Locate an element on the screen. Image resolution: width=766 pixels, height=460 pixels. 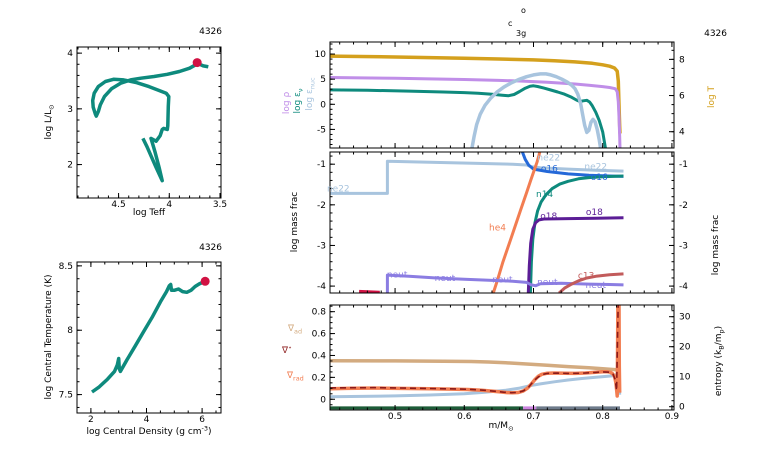
y-axis-title: log mass frac is located at coordinates (295, 222).